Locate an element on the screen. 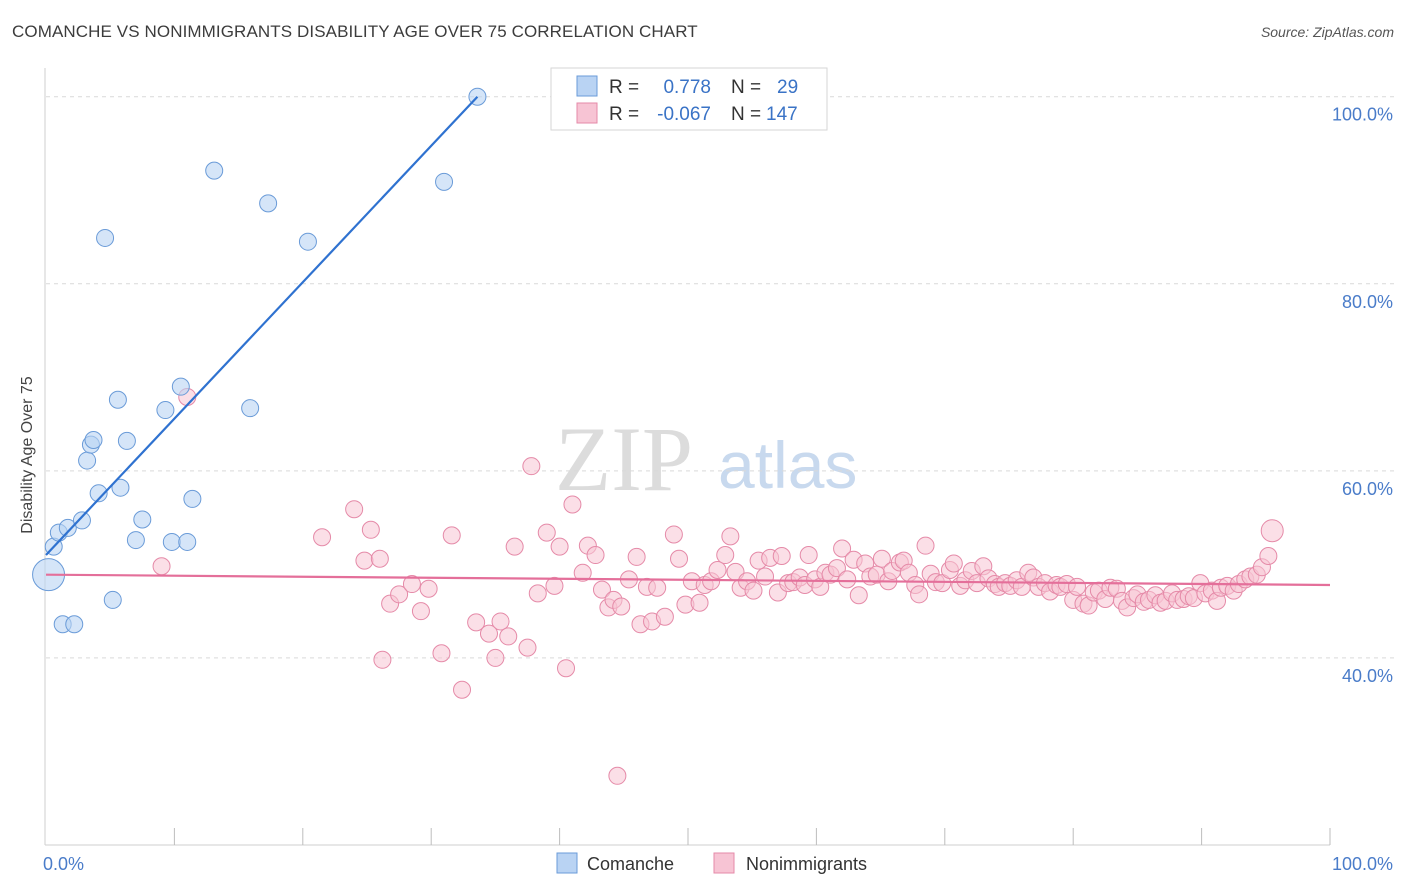 The image size is (1406, 892). legend-r-value-2: -0.067 is located at coordinates (684, 114).